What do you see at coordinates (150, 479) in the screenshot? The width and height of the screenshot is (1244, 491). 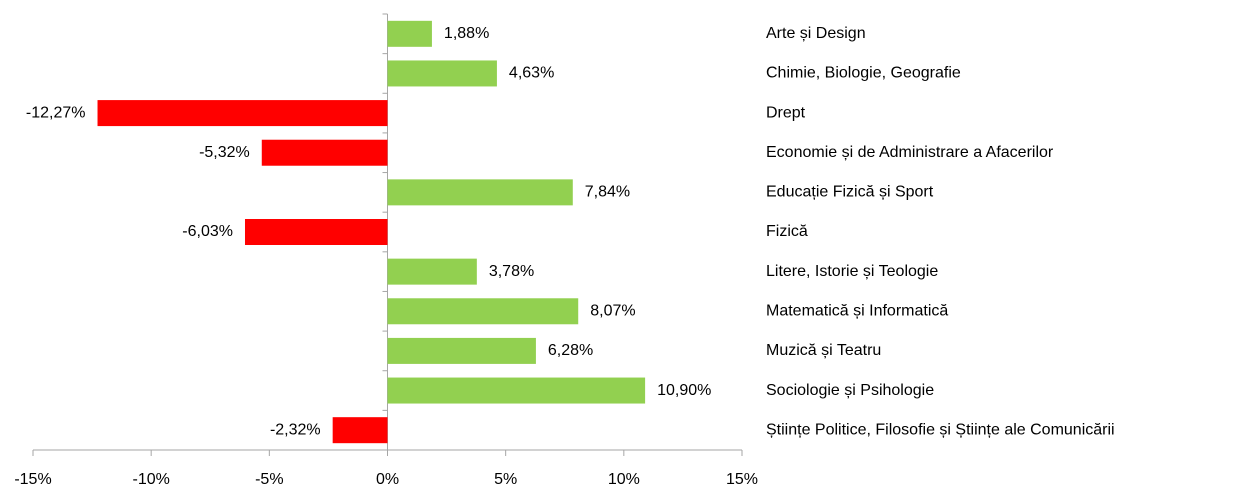 I see `x-tick-label: -10%` at bounding box center [150, 479].